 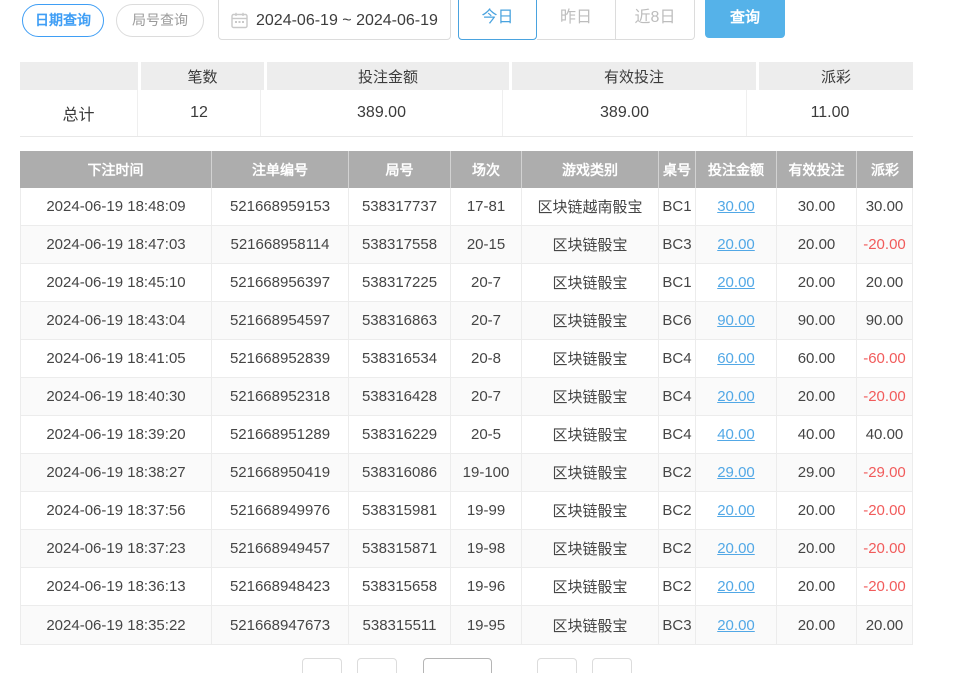 What do you see at coordinates (116, 206) in the screenshot?
I see `bet-time-cell: 2024-06-19 18:48:09` at bounding box center [116, 206].